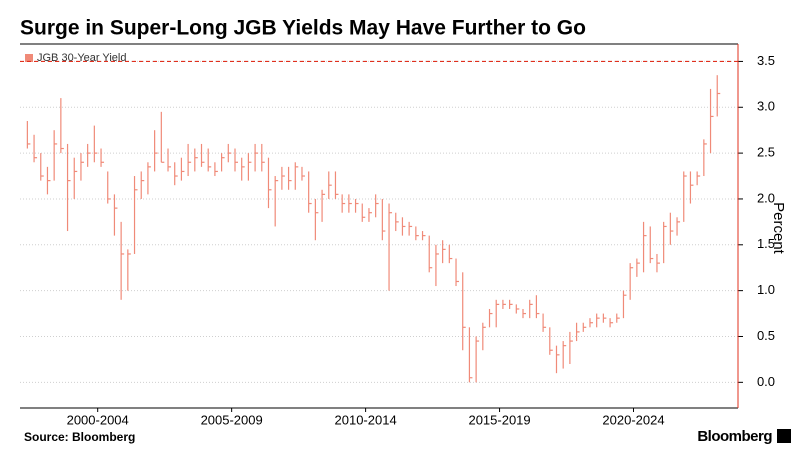 Image resolution: width=810 pixels, height=457 pixels. I want to click on legend-swatch, so click(29, 58).